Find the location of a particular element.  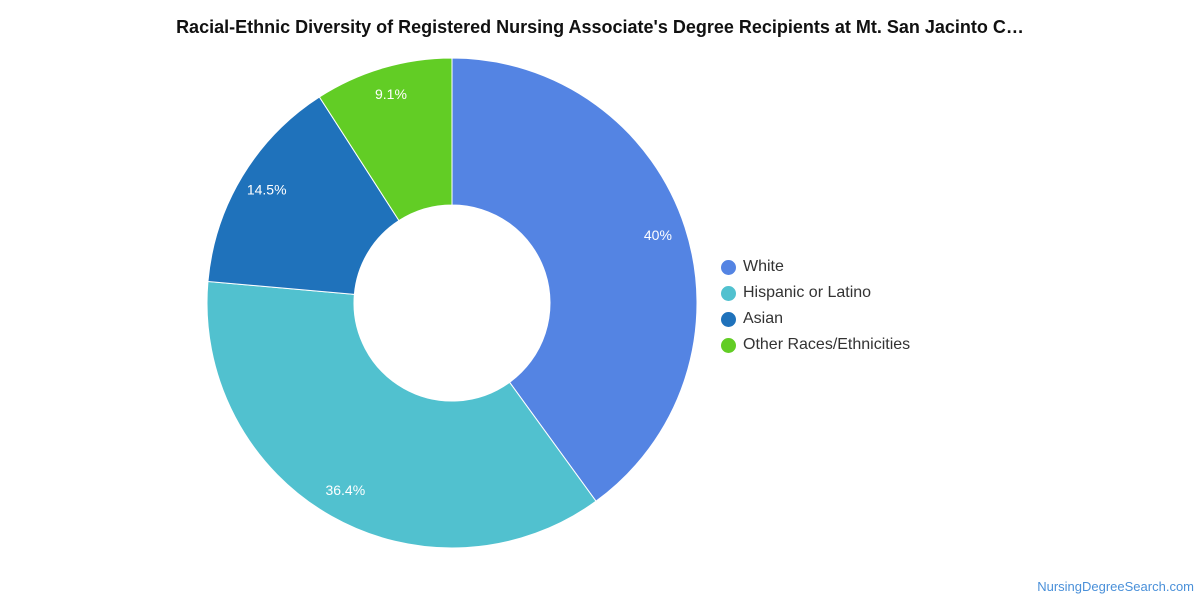

slice-label-hispanic-or-latino: 36.4% is located at coordinates (345, 490).